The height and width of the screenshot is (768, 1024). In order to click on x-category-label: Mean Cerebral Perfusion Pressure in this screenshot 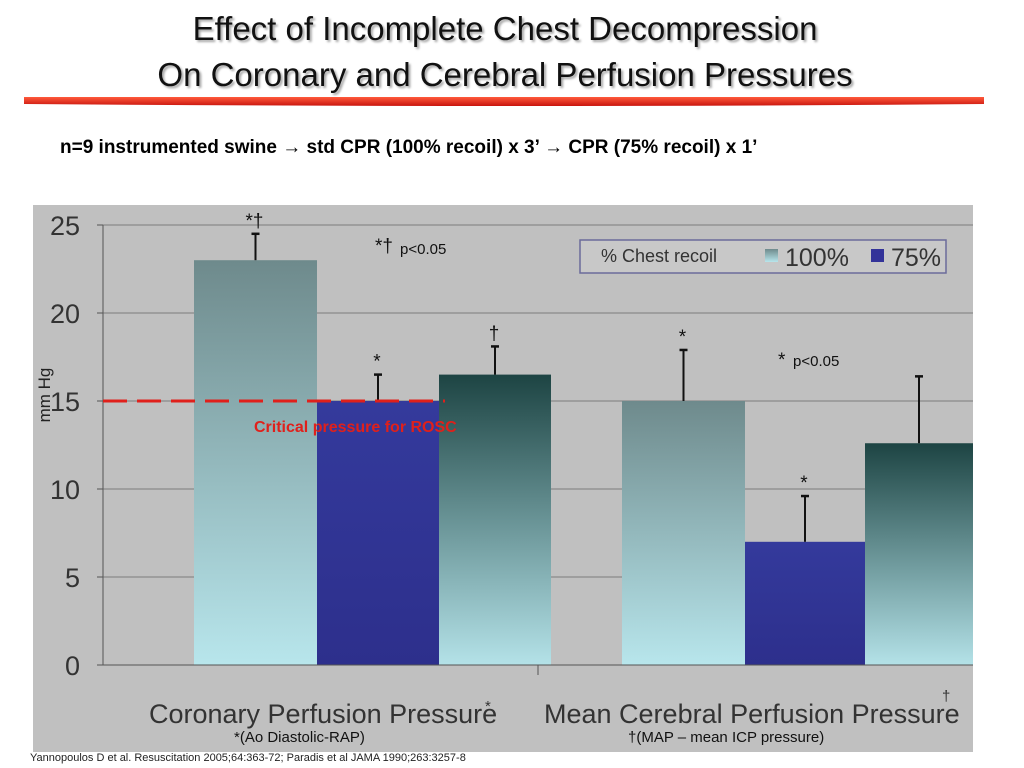, I will do `click(752, 714)`.